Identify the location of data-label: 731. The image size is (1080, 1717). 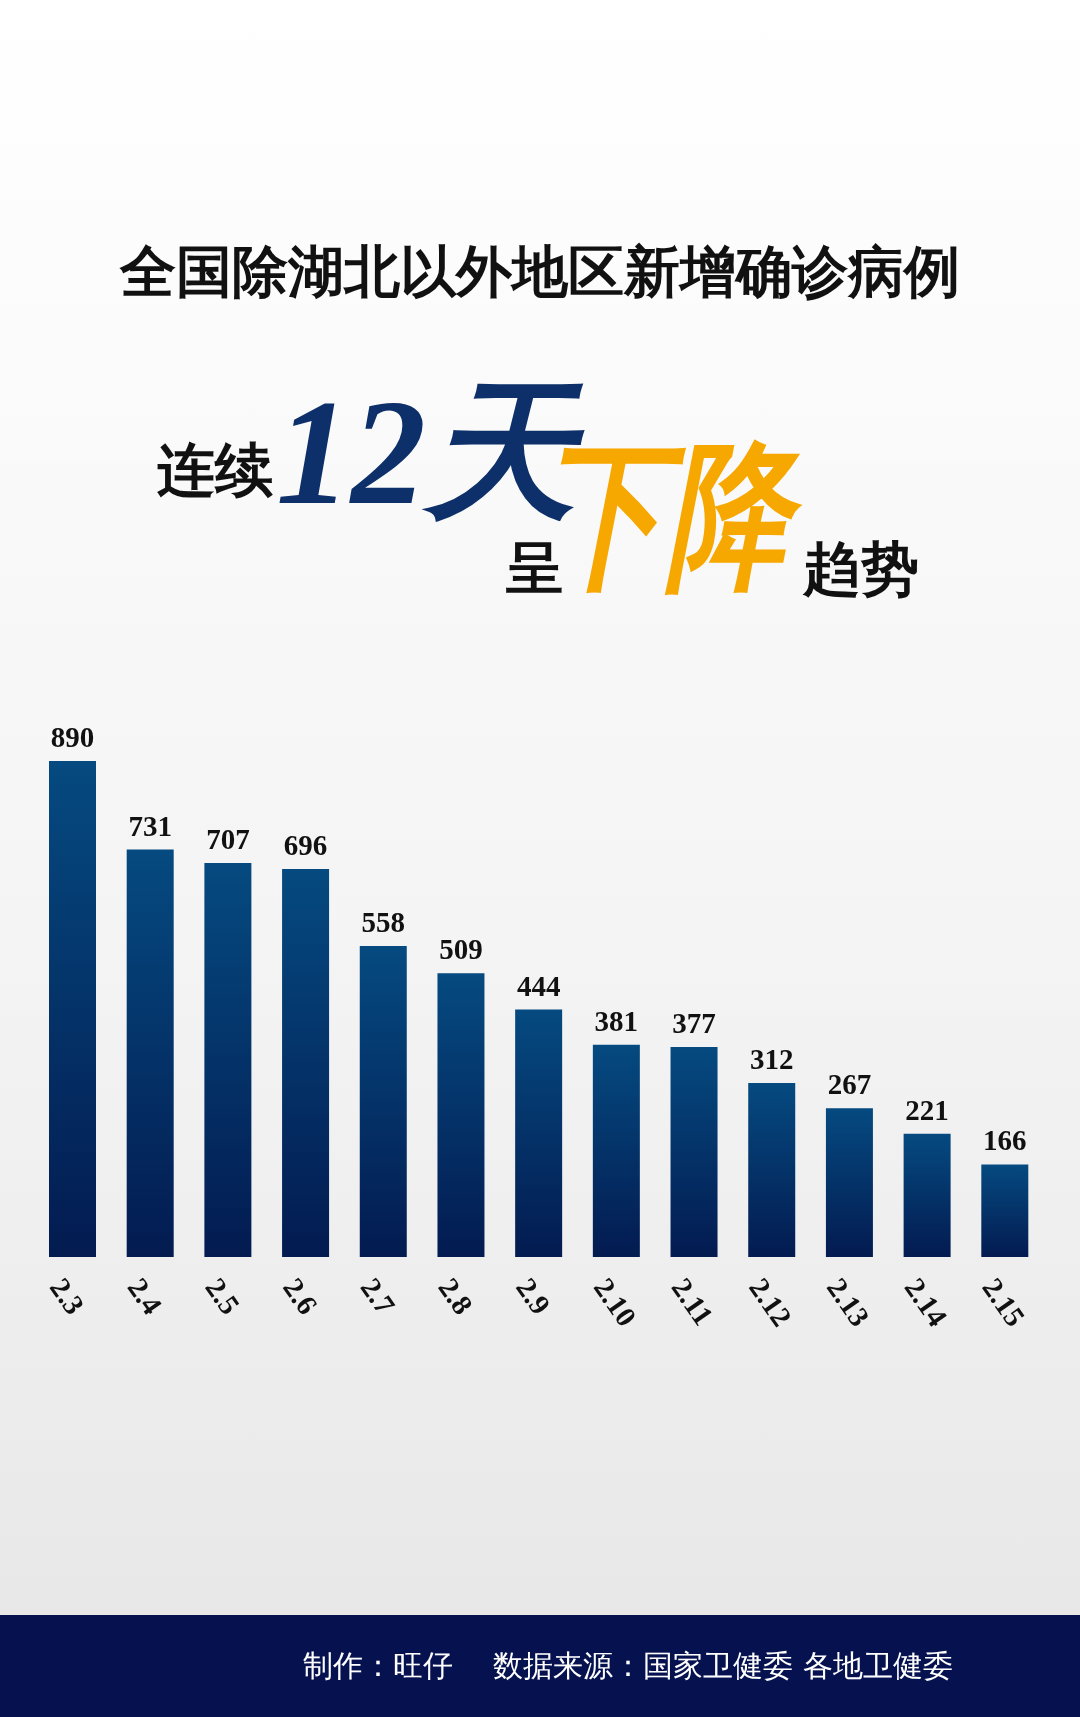
(150, 825).